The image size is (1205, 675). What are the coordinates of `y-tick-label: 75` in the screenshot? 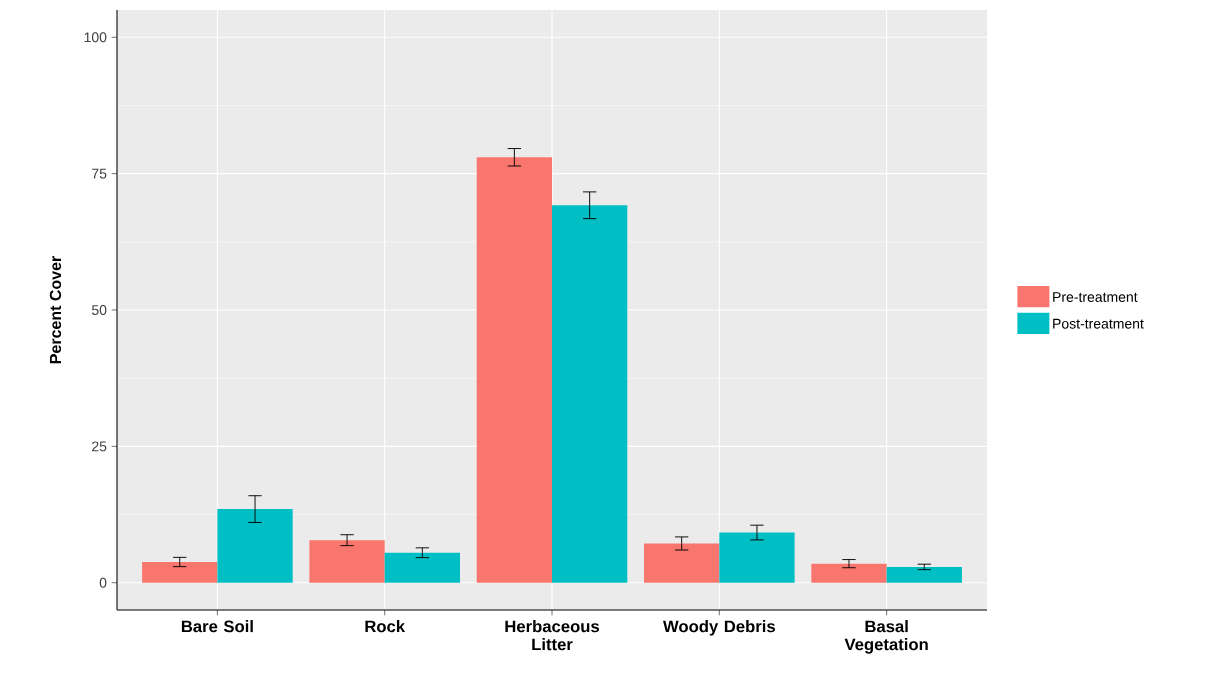 It's located at (99, 173).